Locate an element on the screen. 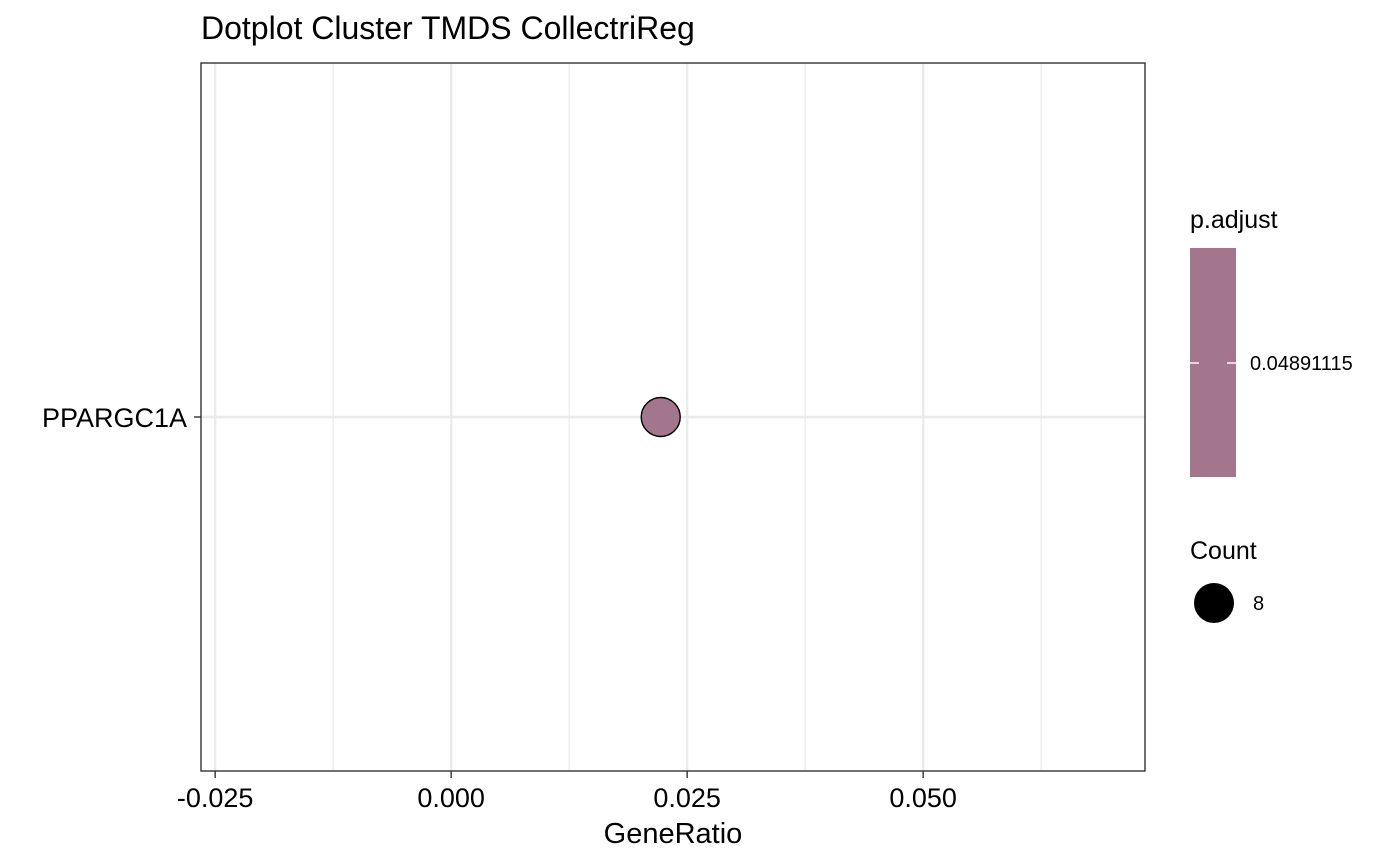 Image resolution: width=1400 pixels, height=865 pixels. legend-color-title: p.adjust is located at coordinates (1234, 220).